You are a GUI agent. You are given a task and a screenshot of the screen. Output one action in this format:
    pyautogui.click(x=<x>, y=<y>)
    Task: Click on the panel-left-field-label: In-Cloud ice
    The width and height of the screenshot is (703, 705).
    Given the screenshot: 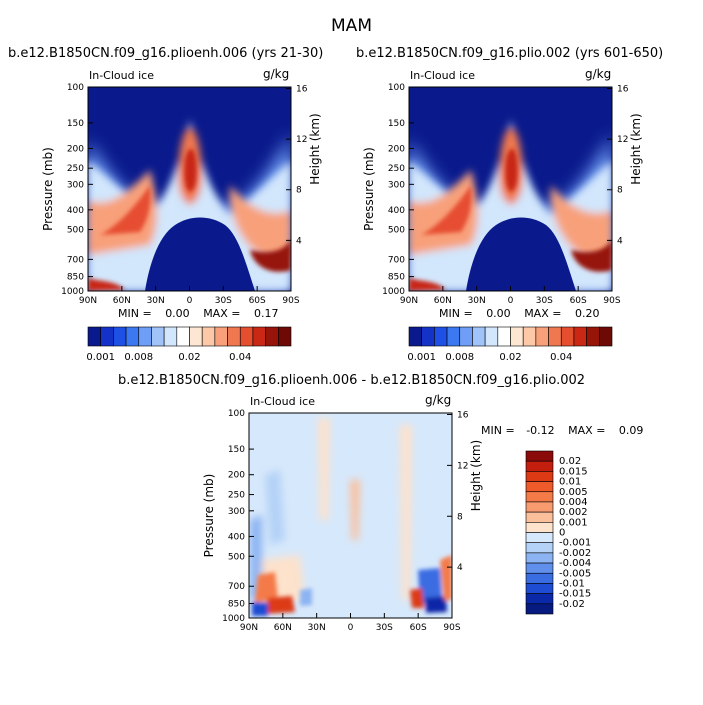 What is the action you would take?
    pyautogui.click(x=121, y=75)
    